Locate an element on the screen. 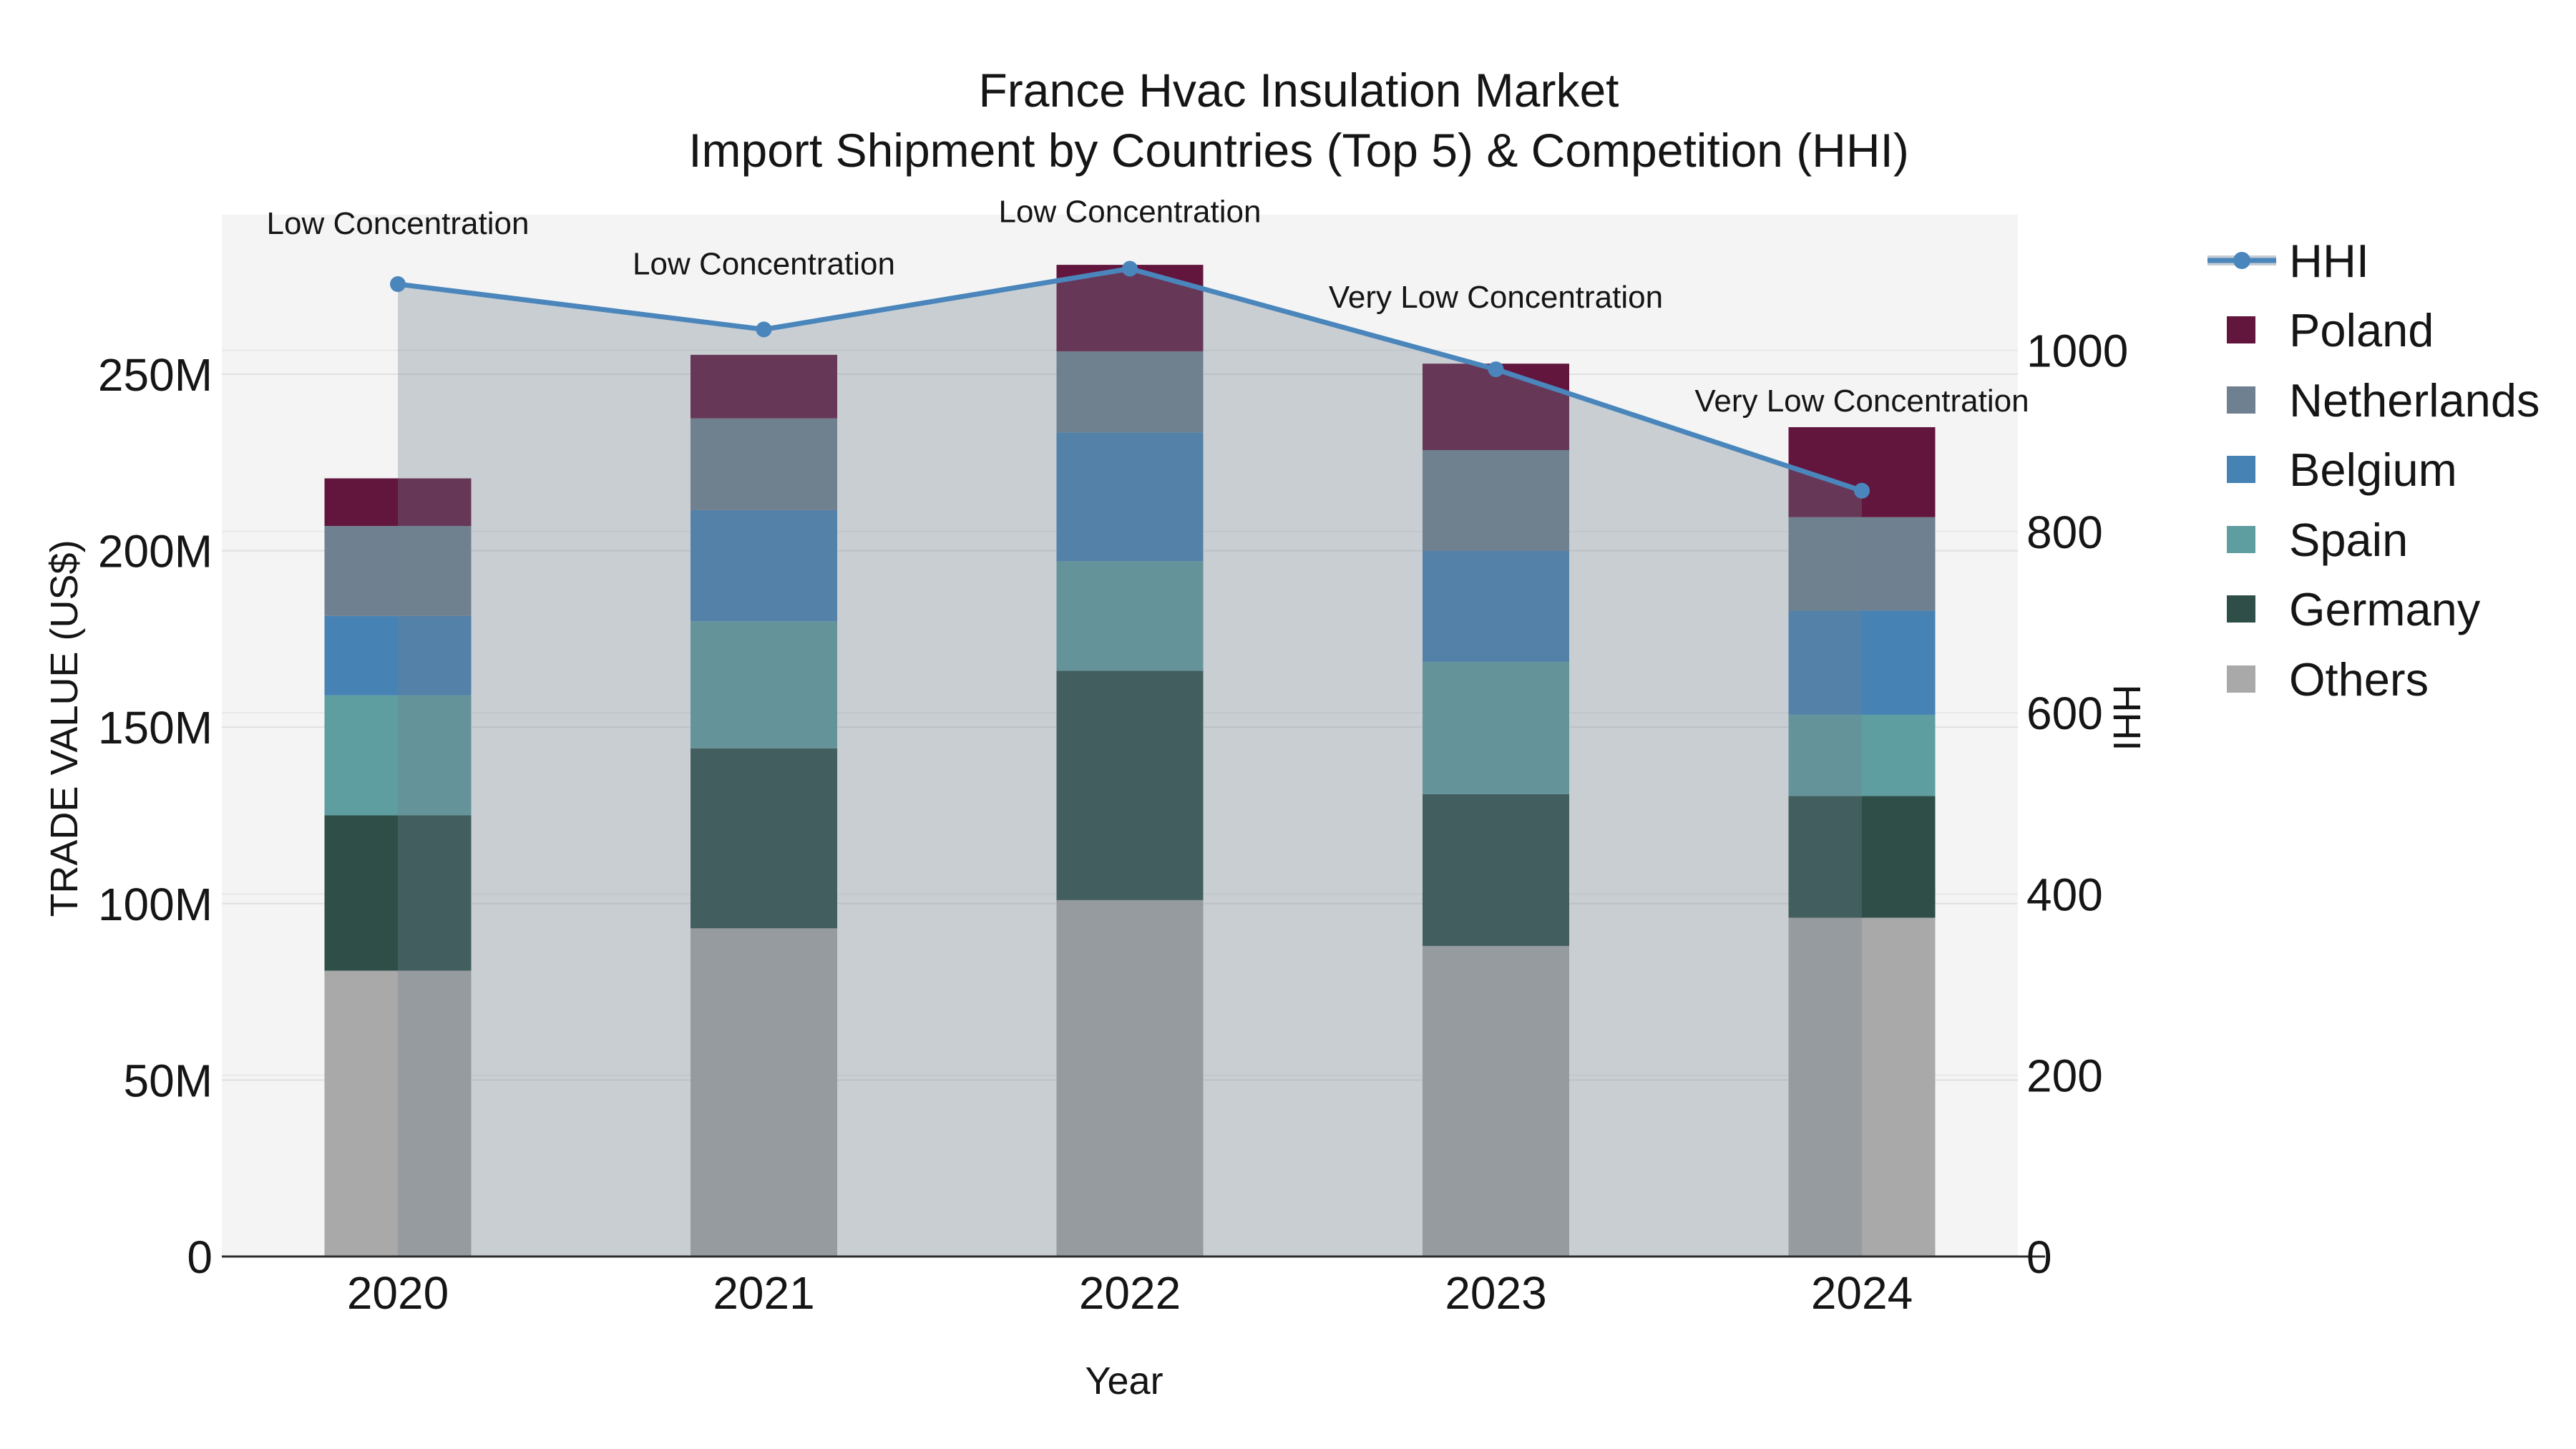 This screenshot has width=2576, height=1449. legend-label-spain: Spain is located at coordinates (2349, 539).